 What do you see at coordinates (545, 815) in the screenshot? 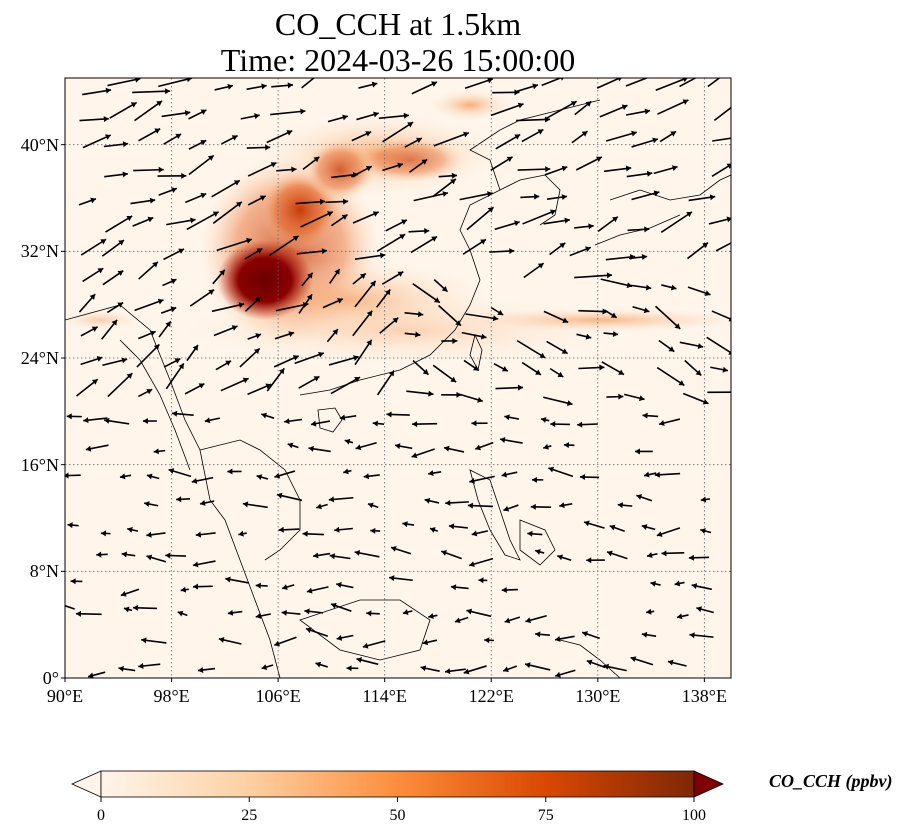
I see `colorbar-tick-label: 75` at bounding box center [545, 815].